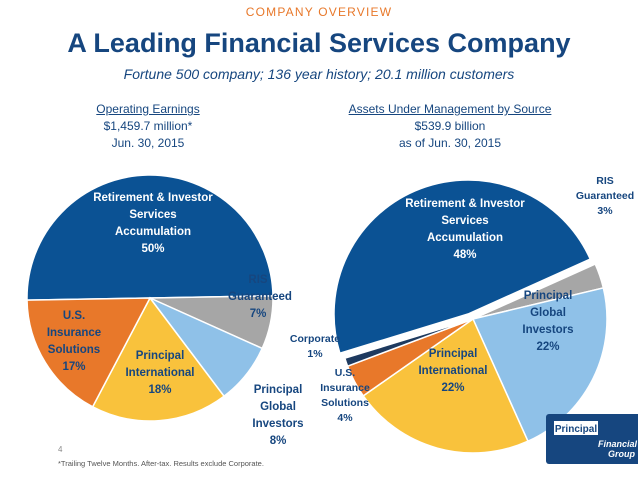 The height and width of the screenshot is (479, 638). I want to click on right-chart-title: Assets Under Management by Source, so click(450, 109).